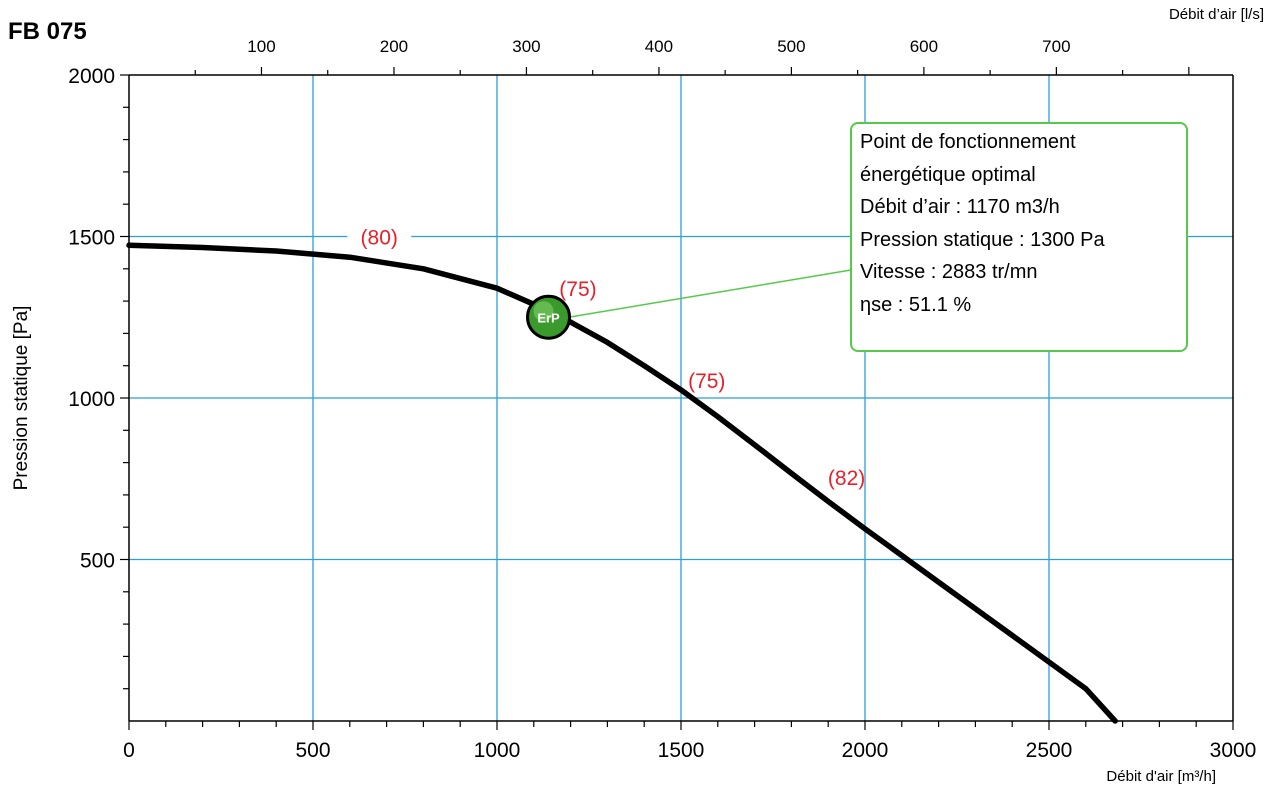 This screenshot has width=1272, height=792. Describe the element at coordinates (960, 207) in the screenshot. I see `info-line-flow: Débit d’air : 1170 m3/h` at that location.